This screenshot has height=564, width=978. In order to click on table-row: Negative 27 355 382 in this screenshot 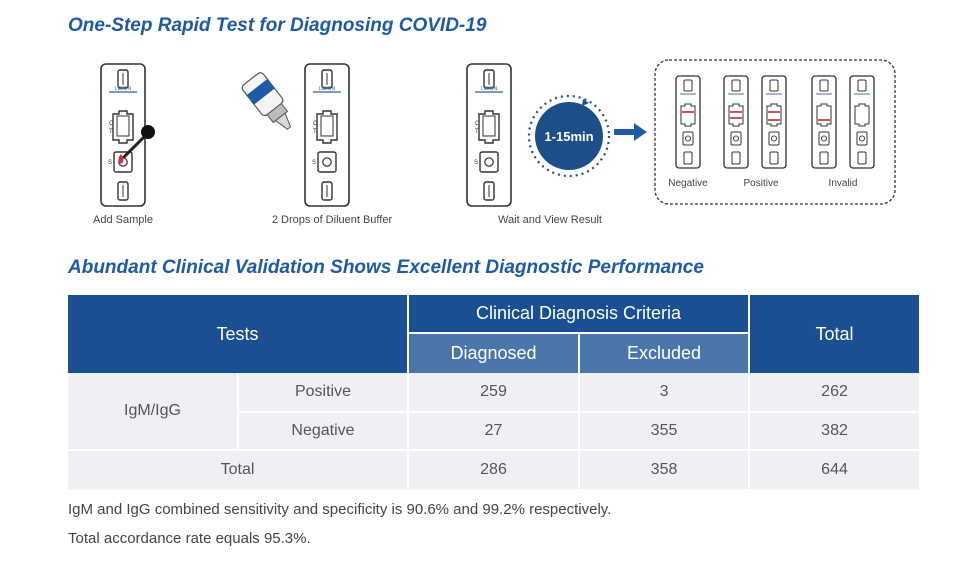, I will do `click(494, 430)`.